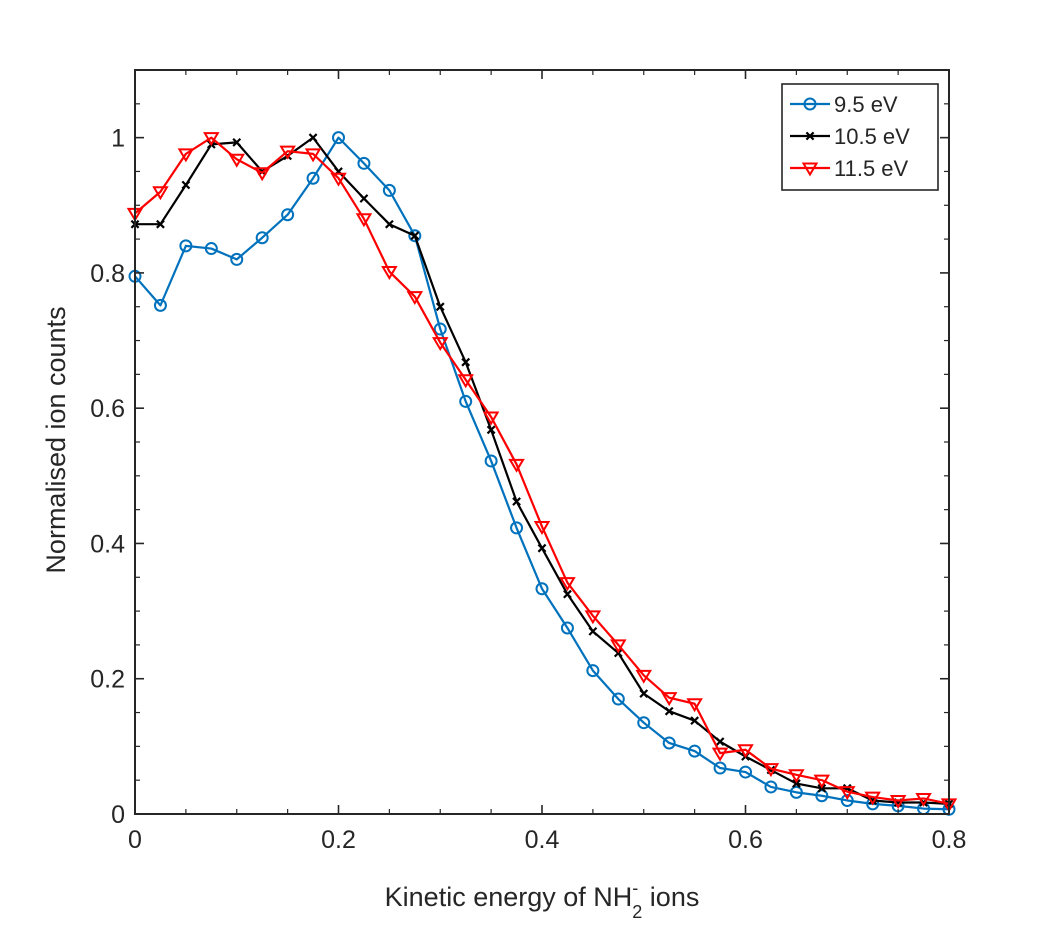 The height and width of the screenshot is (937, 1049). What do you see at coordinates (635, 888) in the screenshot?
I see `x-label-sup: -` at bounding box center [635, 888].